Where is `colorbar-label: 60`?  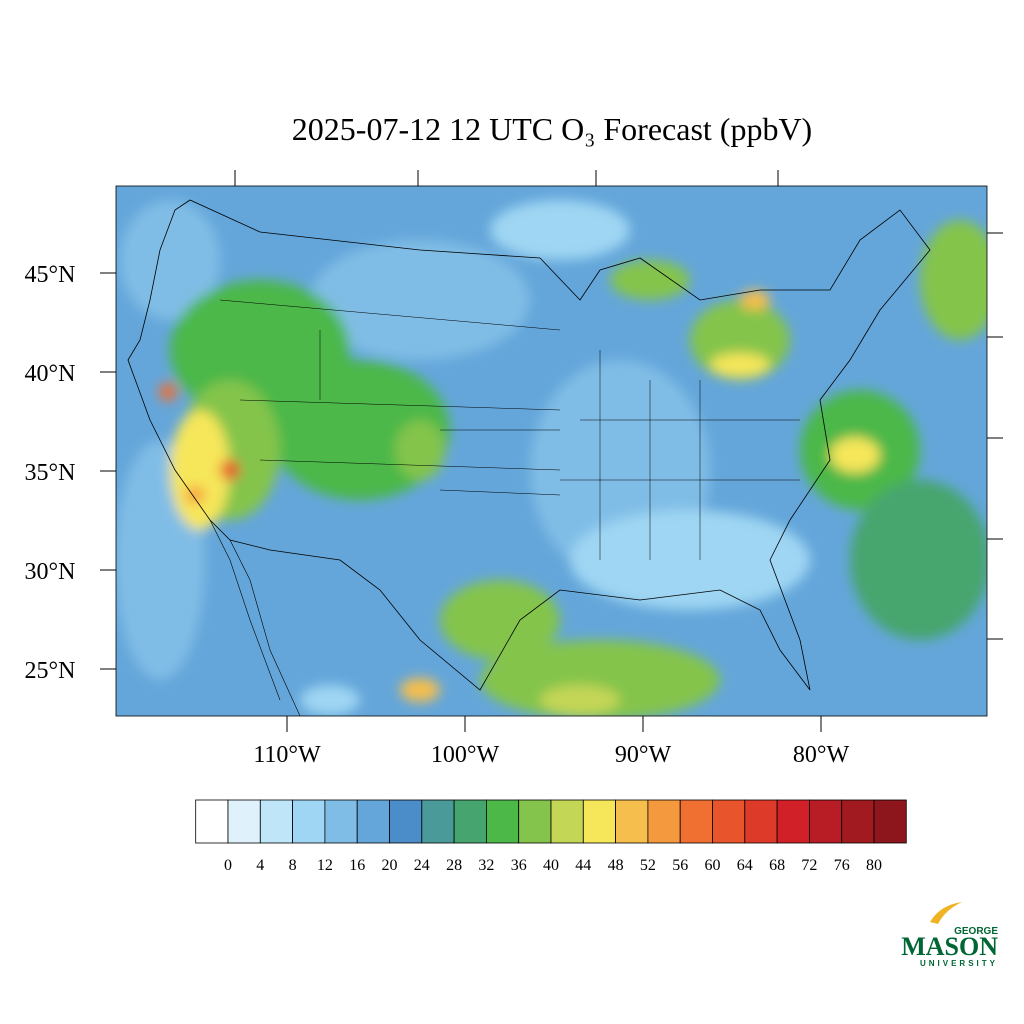
colorbar-label: 60 is located at coordinates (713, 865).